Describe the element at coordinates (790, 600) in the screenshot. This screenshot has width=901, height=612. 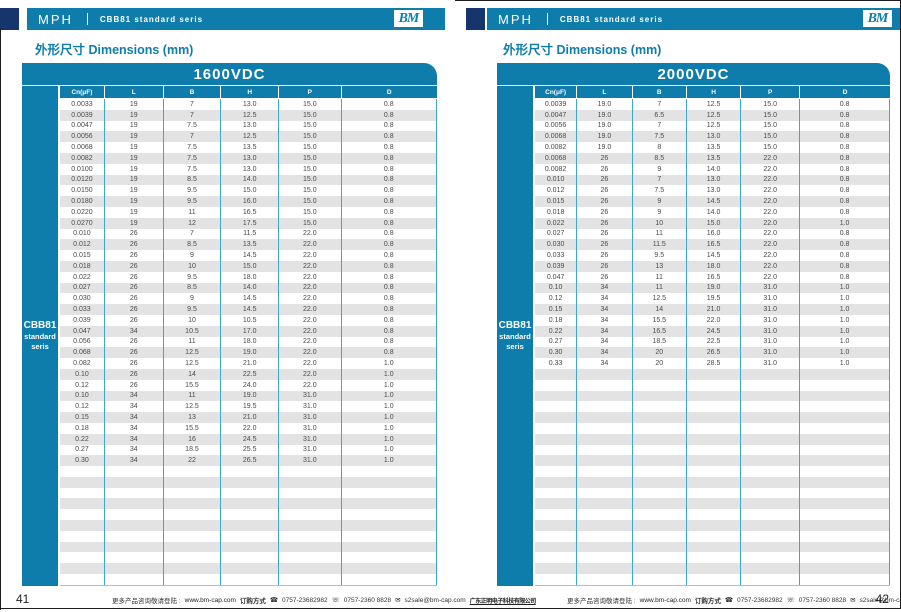
I see `fax-icon: ☏` at that location.